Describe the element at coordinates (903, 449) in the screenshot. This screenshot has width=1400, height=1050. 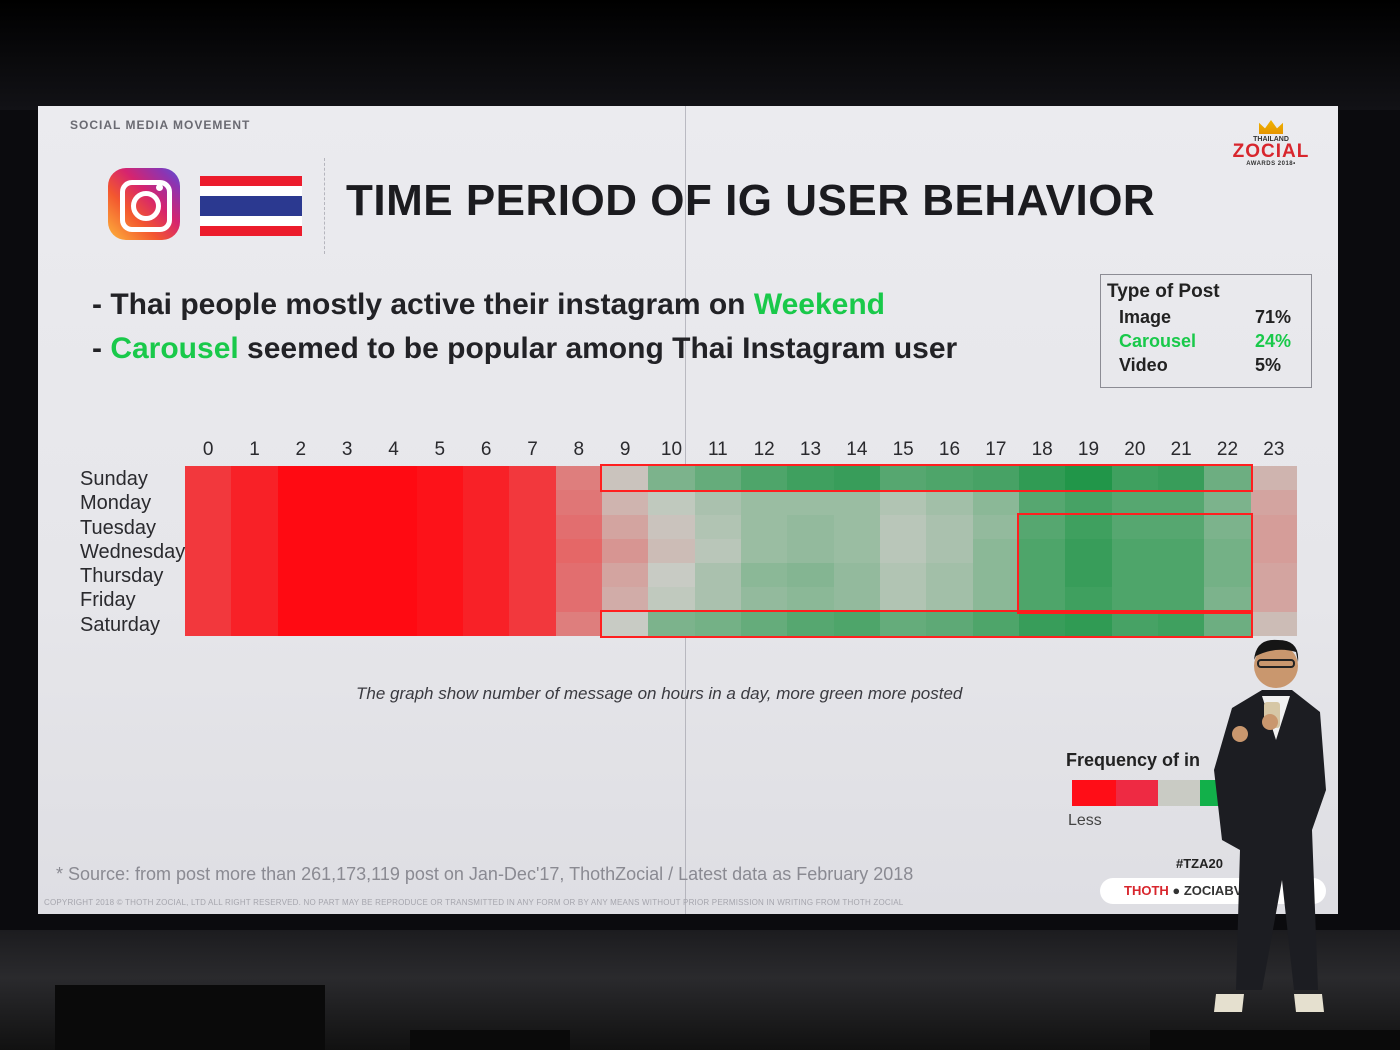
I see `hour-tick-label: 15` at that location.